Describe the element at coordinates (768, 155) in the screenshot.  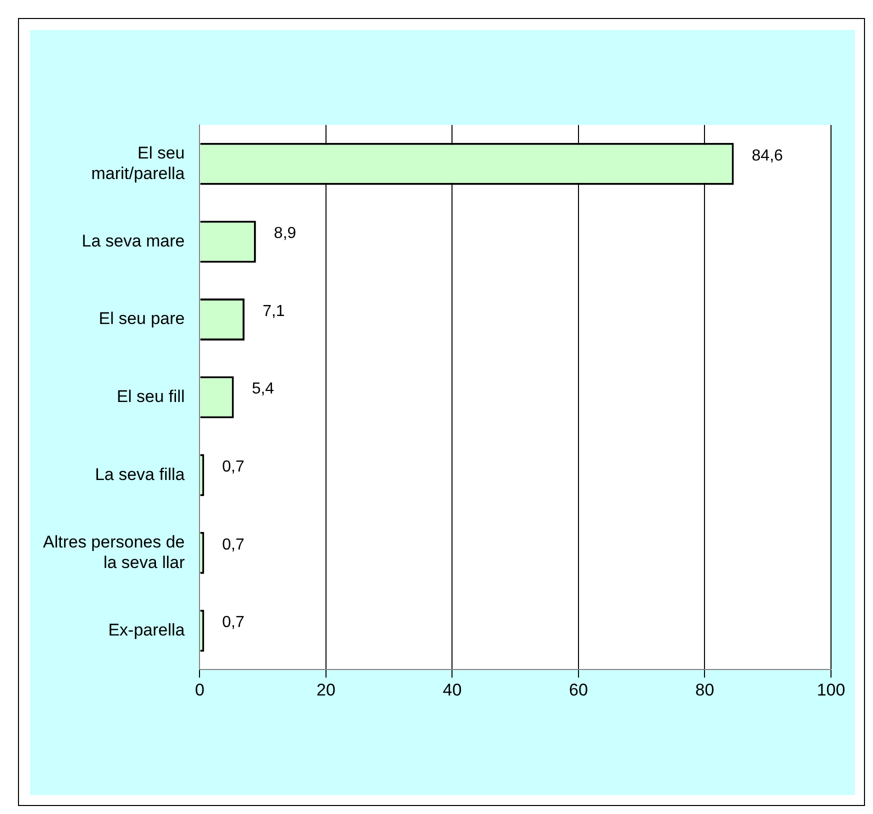
I see `data-label: 84,6` at that location.